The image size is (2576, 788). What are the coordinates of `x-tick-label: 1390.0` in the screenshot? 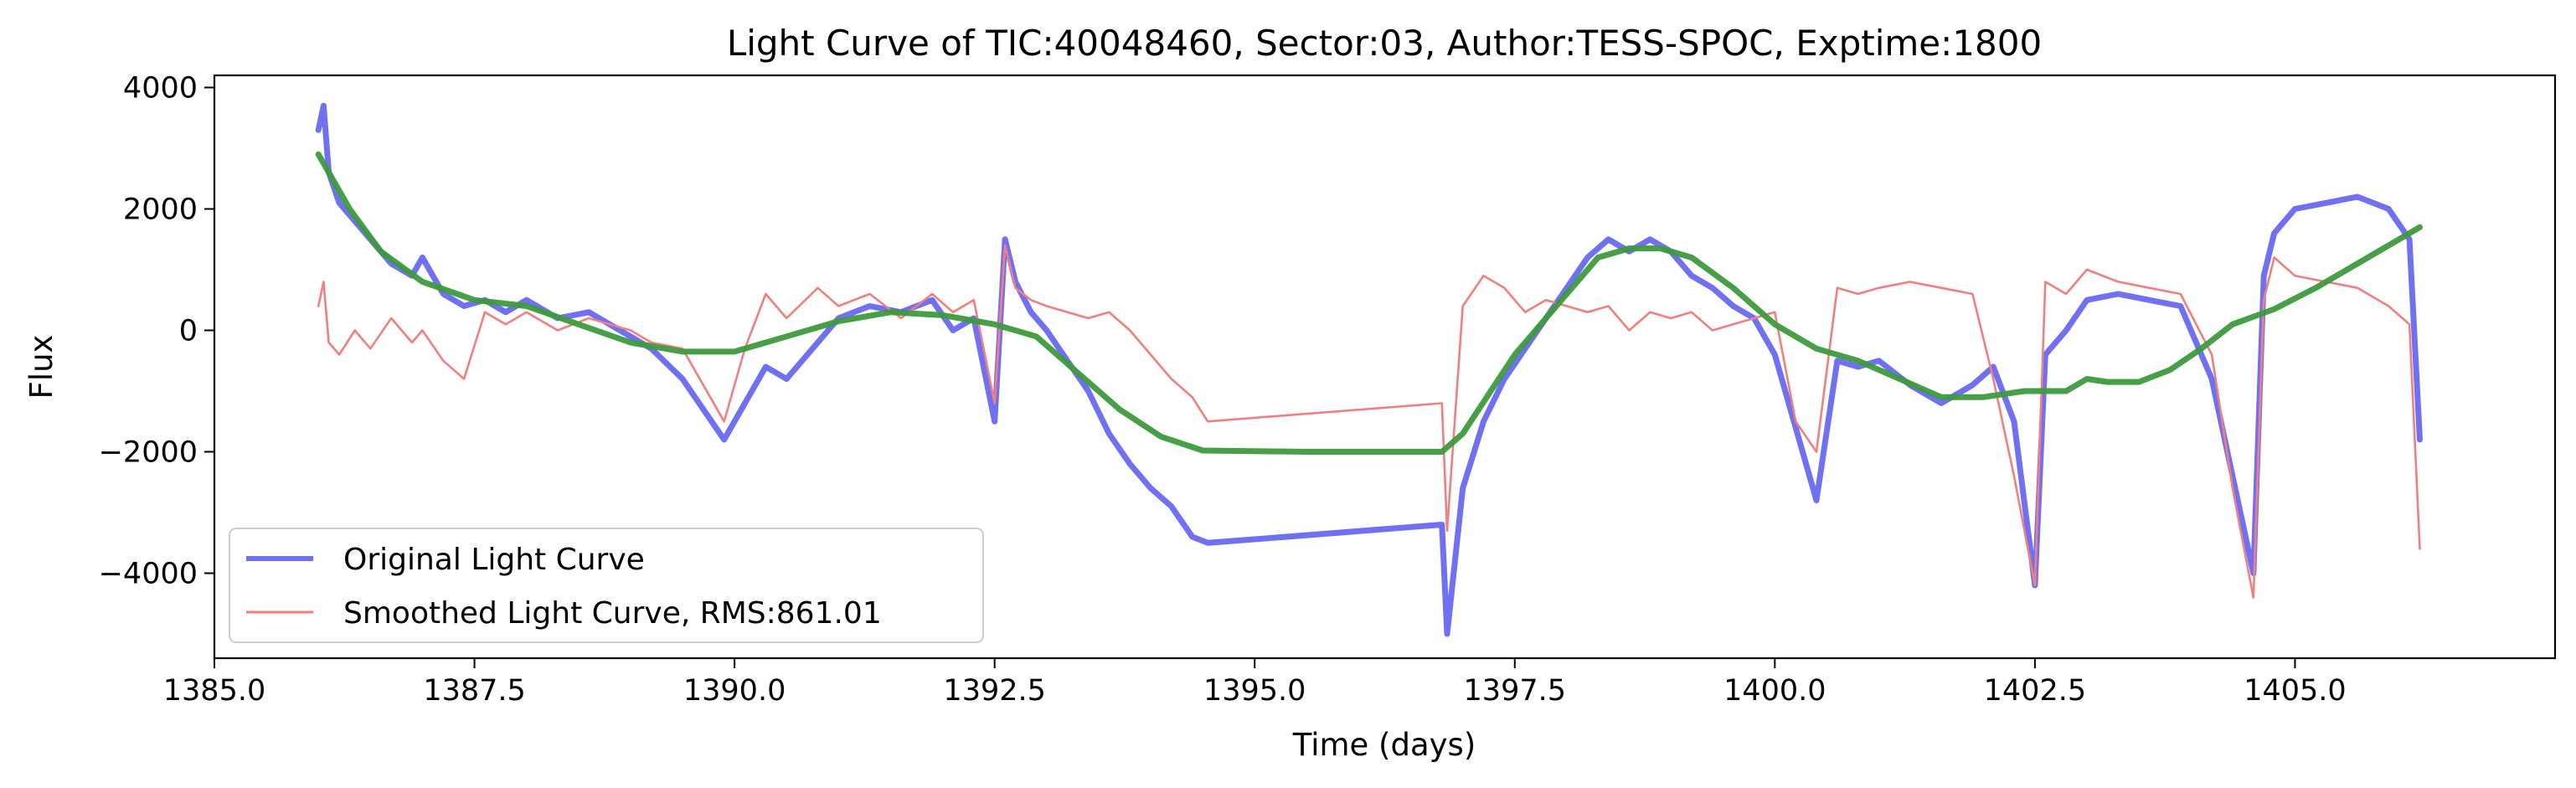 It's located at (734, 691).